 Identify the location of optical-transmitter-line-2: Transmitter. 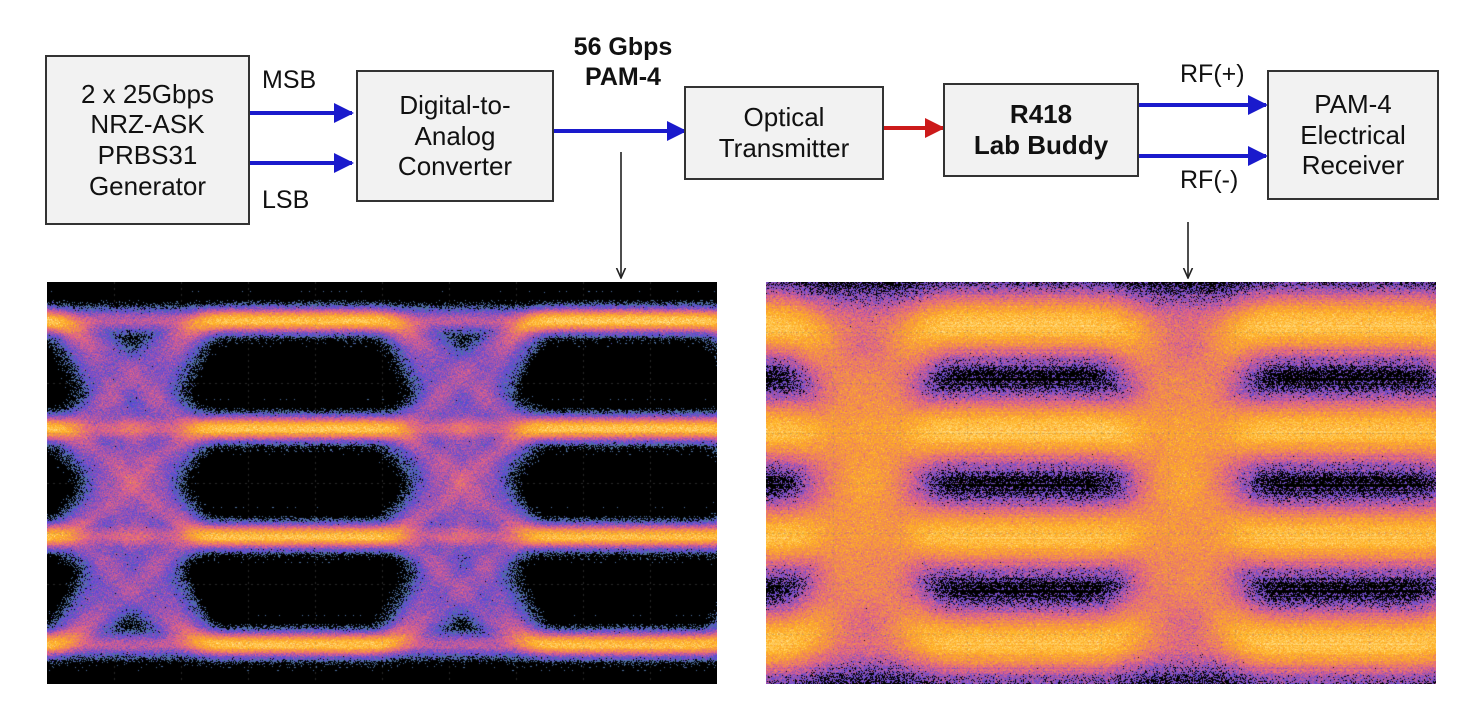
(784, 148).